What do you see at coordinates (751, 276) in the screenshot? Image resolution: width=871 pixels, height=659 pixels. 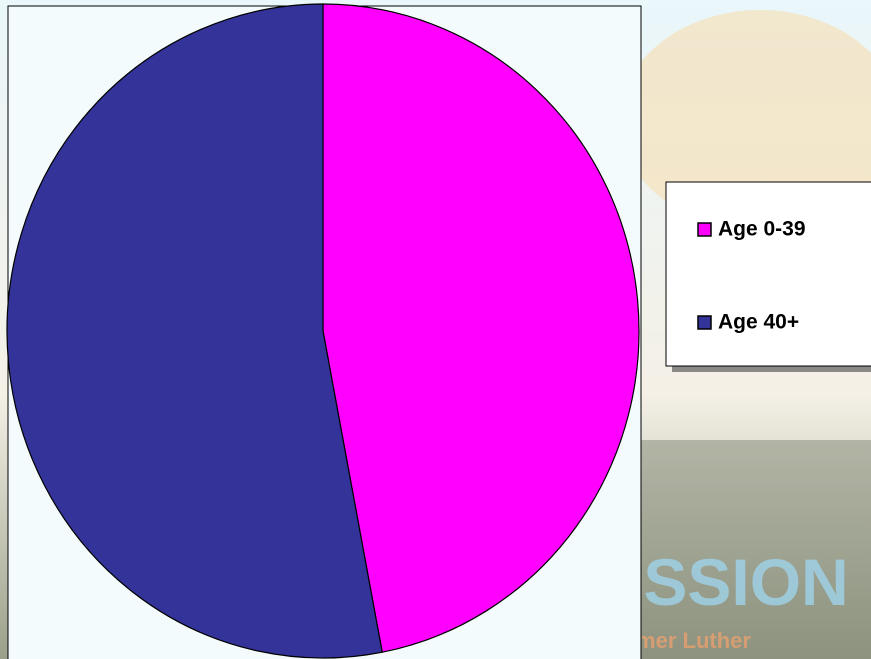 I see `legend-items: Age 0-39 Age 40+` at bounding box center [751, 276].